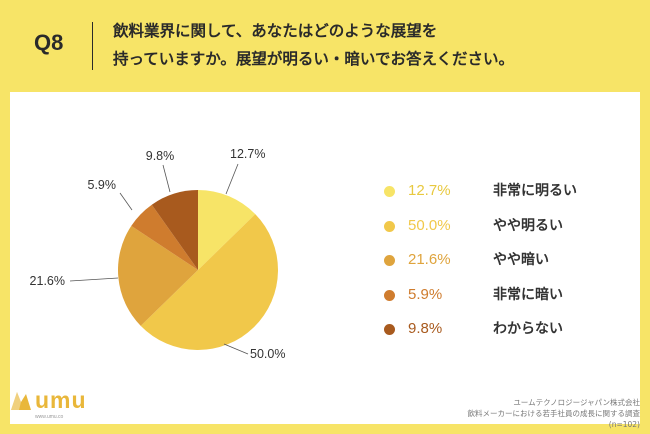 This screenshot has width=650, height=434. What do you see at coordinates (21, 401) in the screenshot?
I see `logo-mark-icon` at bounding box center [21, 401].